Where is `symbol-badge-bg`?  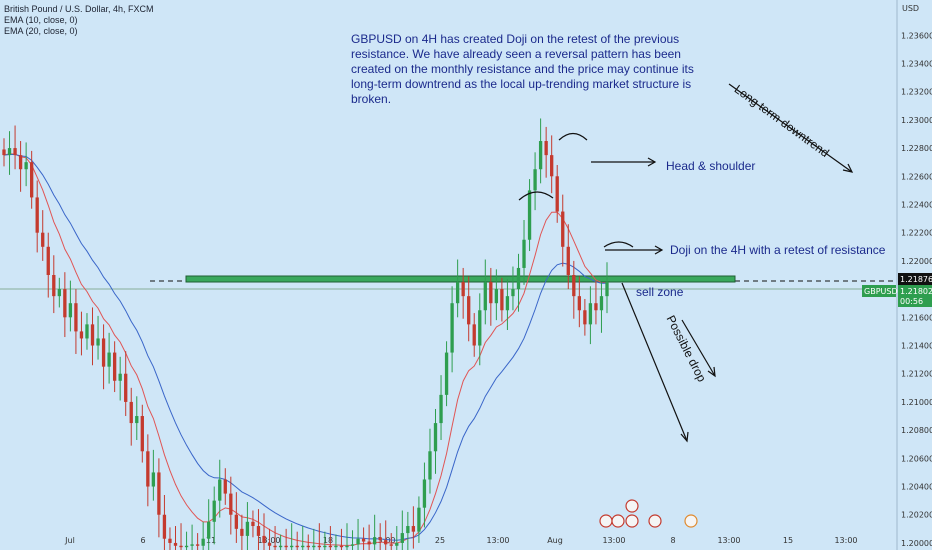 symbol-badge-bg is located at coordinates (879, 291).